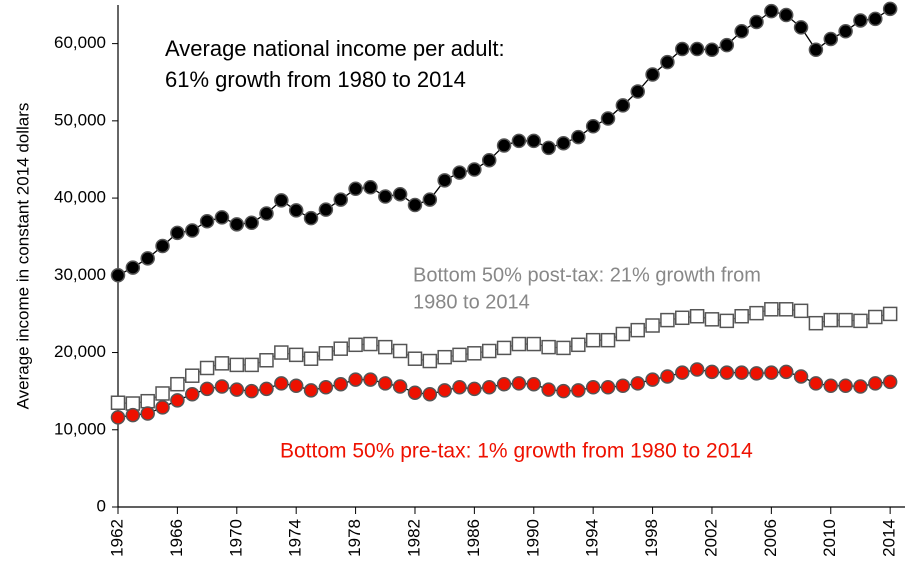 The height and width of the screenshot is (568, 911). Describe the element at coordinates (80, 274) in the screenshot. I see `y-tick-label: 30,000` at that location.